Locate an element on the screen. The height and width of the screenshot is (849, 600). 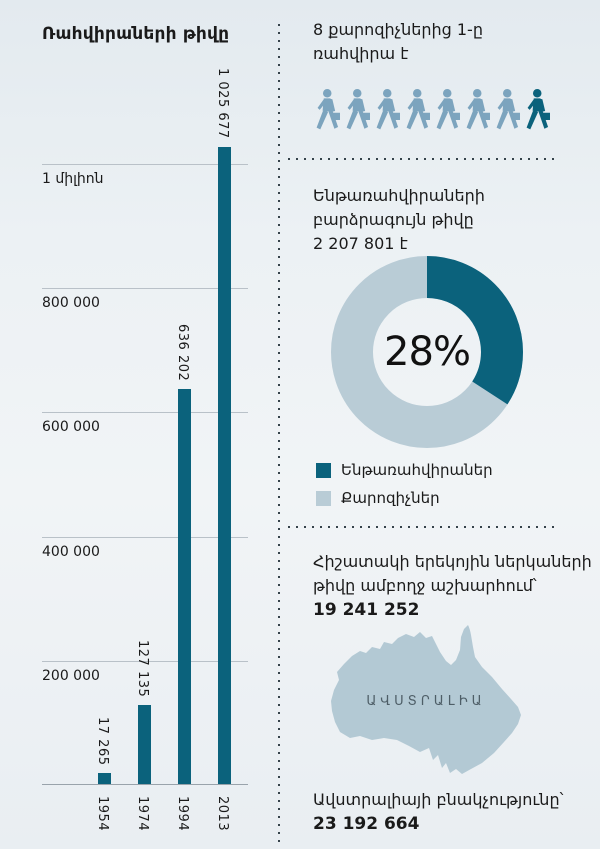
bar-value-label: 1 025 677 is located at coordinates (222, 104).